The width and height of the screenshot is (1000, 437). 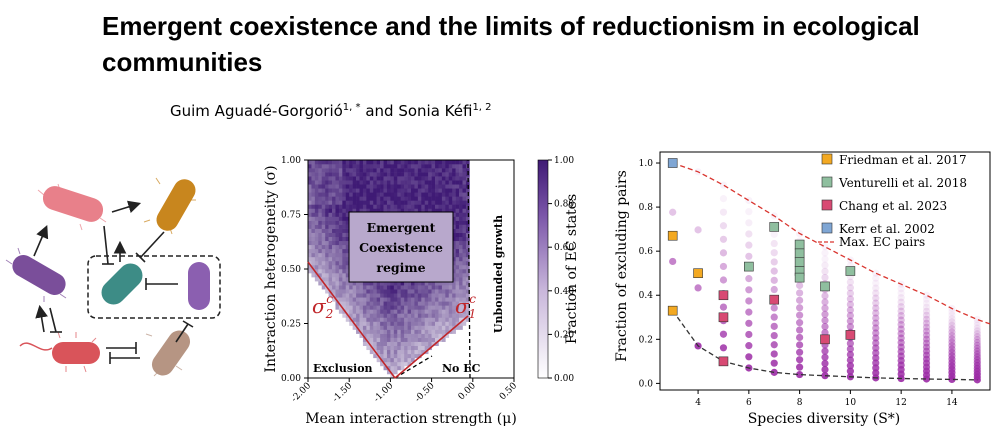 I want to click on colorbar-tick-label: 0.80, so click(x=564, y=205).